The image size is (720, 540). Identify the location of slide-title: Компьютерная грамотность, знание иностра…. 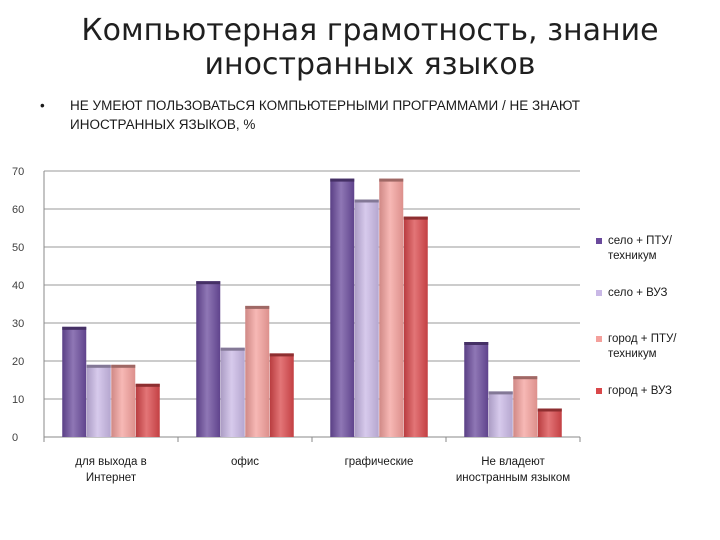
(370, 47).